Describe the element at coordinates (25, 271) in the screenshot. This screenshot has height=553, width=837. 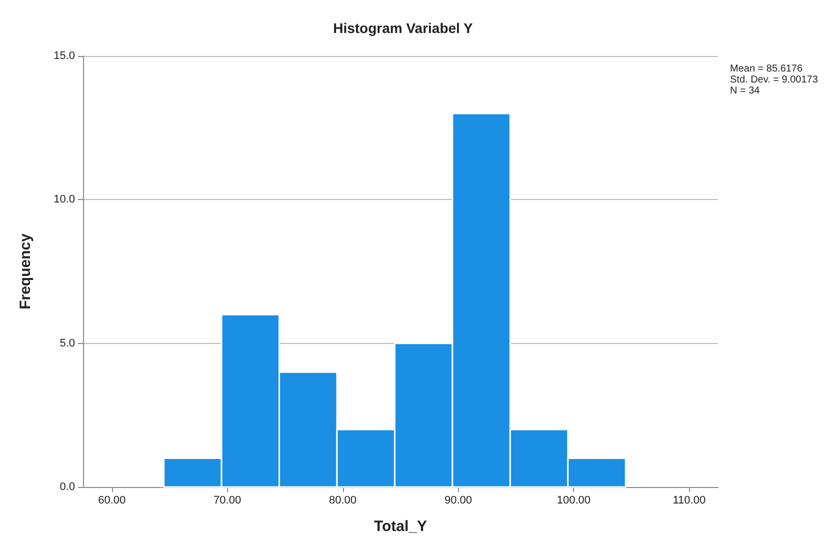
I see `y-axis-title: Frequency` at that location.